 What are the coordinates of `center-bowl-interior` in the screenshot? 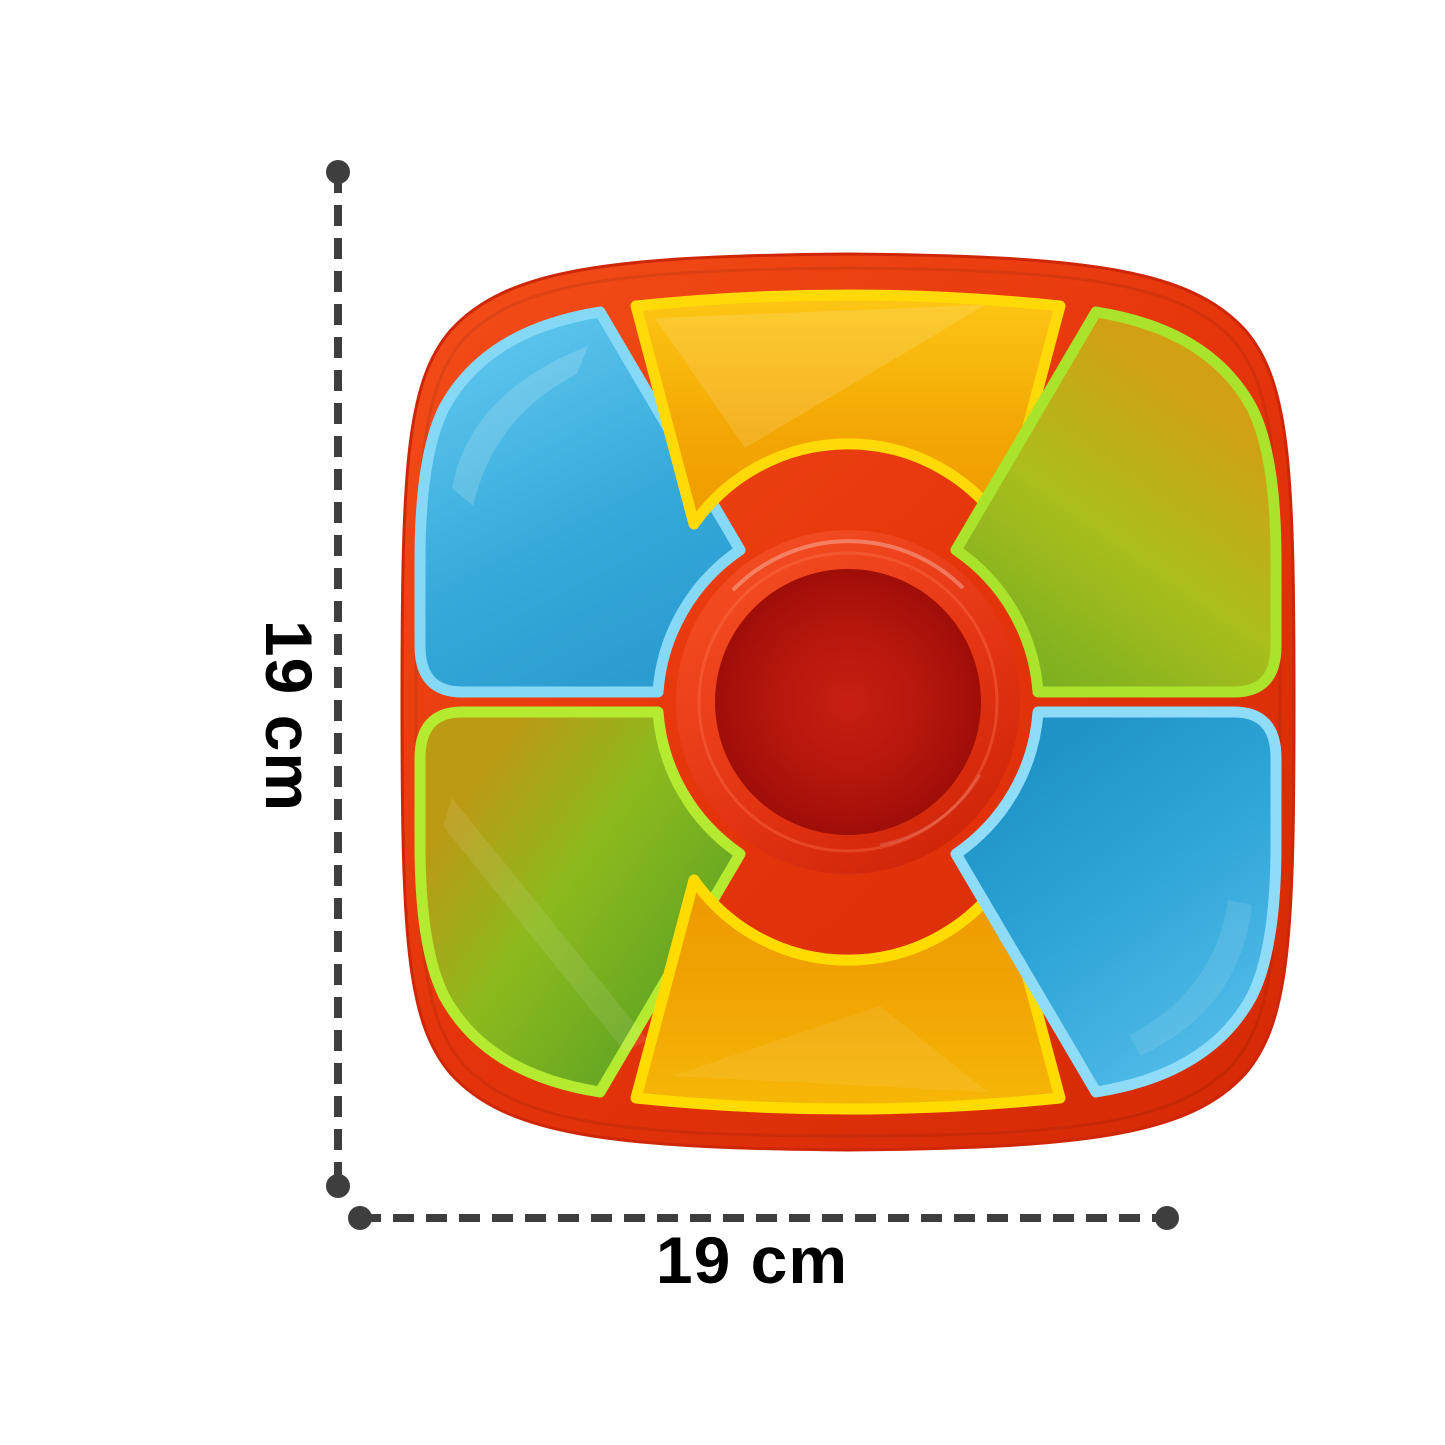 It's located at (848, 702).